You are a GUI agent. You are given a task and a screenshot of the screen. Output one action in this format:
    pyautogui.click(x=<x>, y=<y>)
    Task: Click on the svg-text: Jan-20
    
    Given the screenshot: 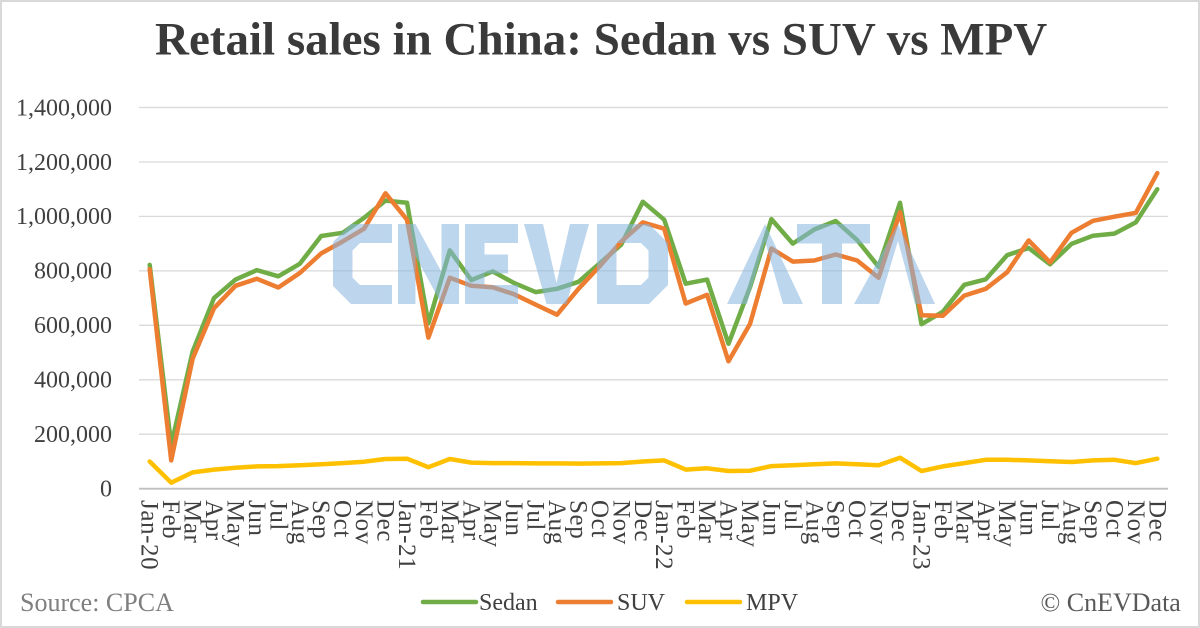 What is the action you would take?
    pyautogui.click(x=149, y=535)
    